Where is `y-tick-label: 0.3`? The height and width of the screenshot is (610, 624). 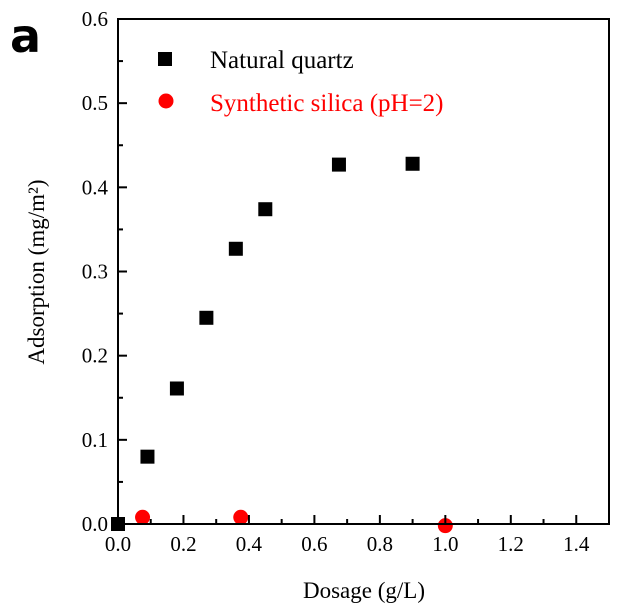 y-tick-label: 0.3 is located at coordinates (95, 272).